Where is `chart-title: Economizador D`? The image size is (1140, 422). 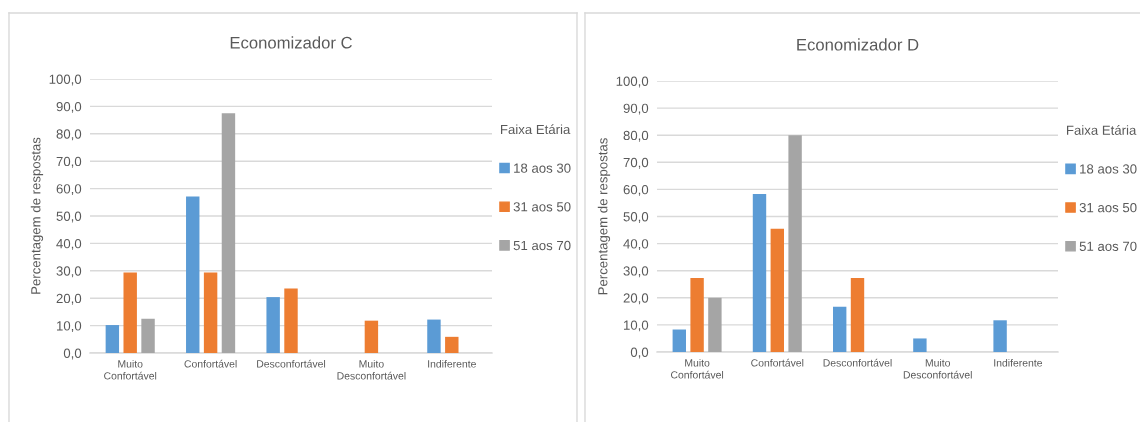
chart-title: Economizador D is located at coordinates (858, 44).